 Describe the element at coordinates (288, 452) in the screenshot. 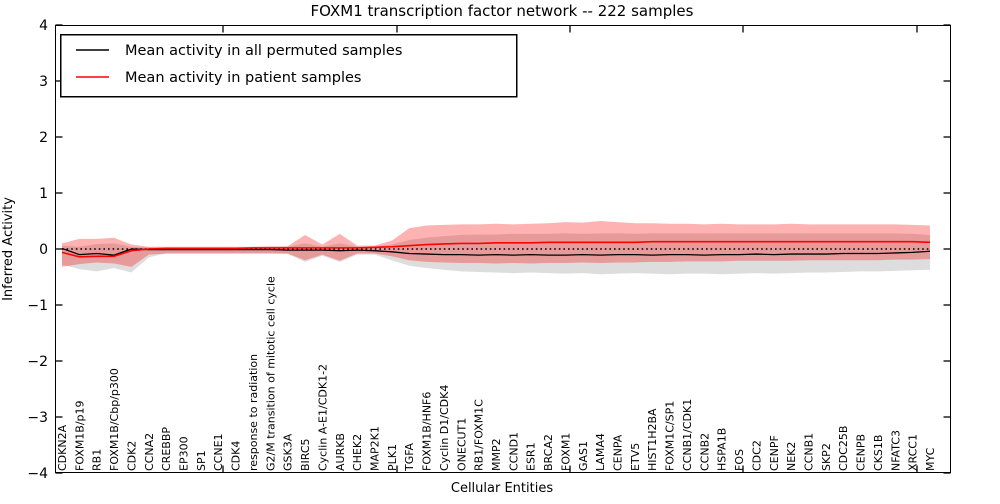

I see `category-label: GSK3A` at that location.